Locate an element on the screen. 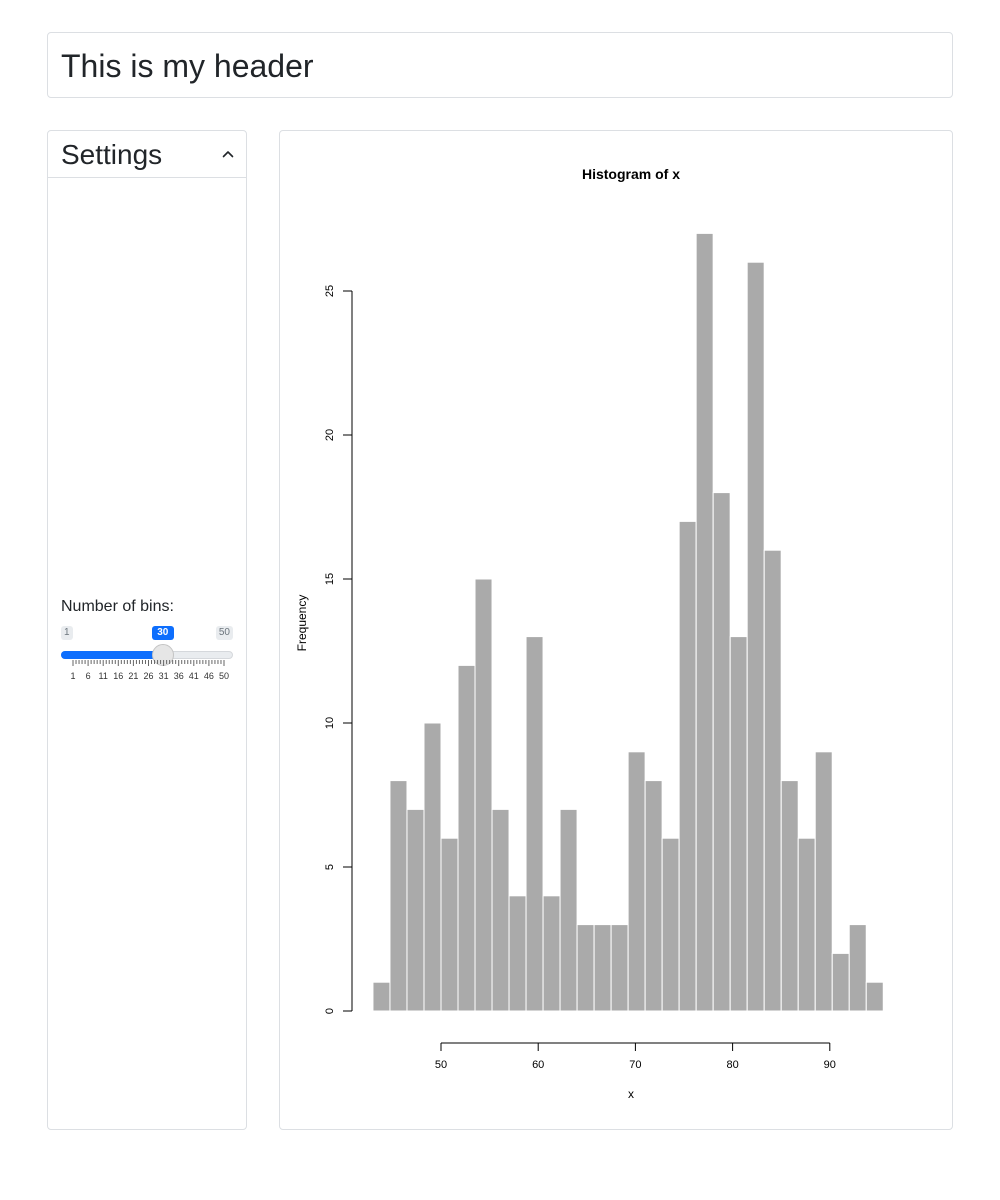 This screenshot has width=1000, height=1200. slider-max-label: 50 is located at coordinates (224, 633).